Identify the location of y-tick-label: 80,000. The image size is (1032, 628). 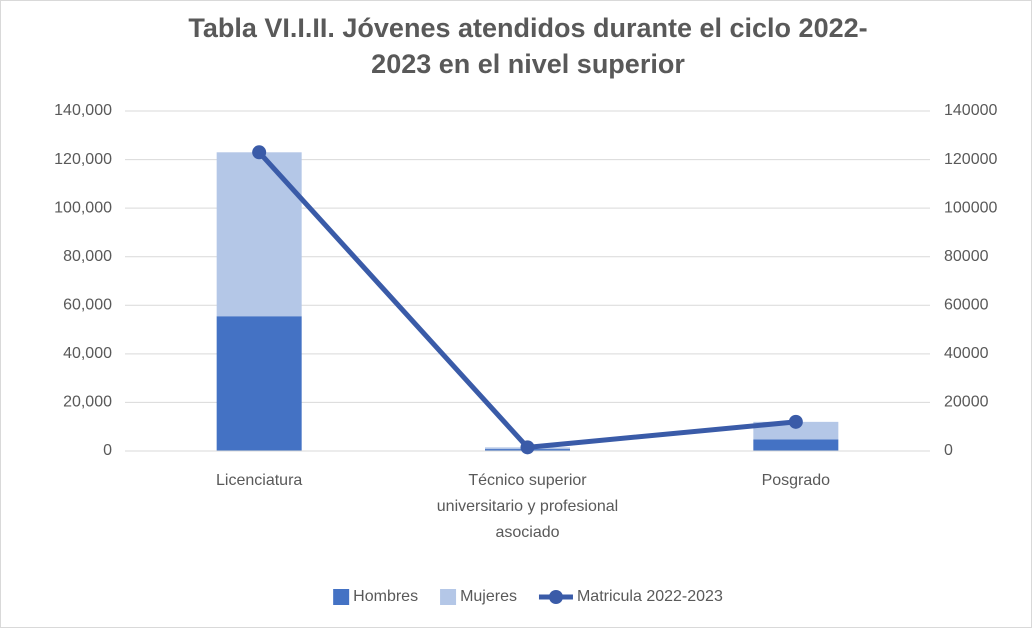
(87, 256).